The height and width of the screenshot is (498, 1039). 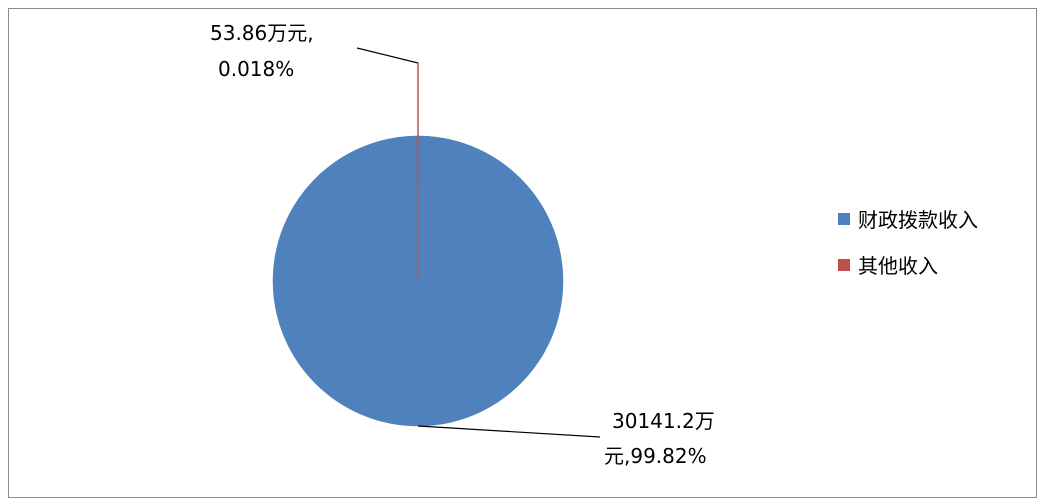 I want to click on legend-swatch-fiscal, so click(x=844, y=219).